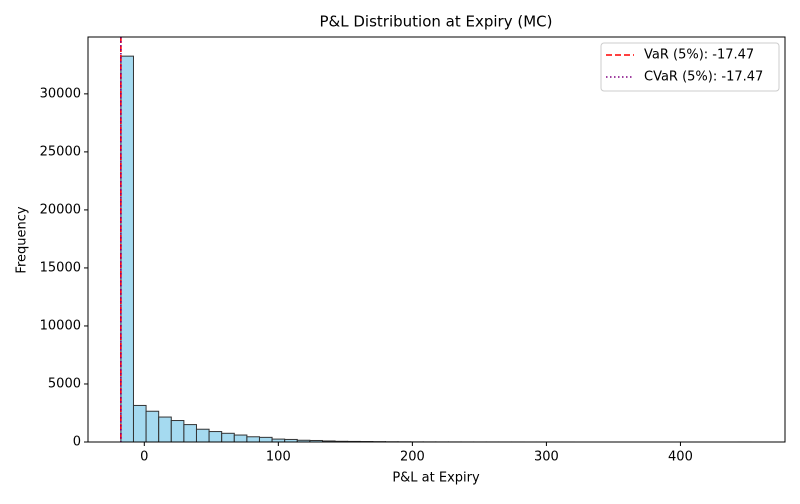 This screenshot has width=800, height=504. Describe the element at coordinates (412, 457) in the screenshot. I see `x-tick-label: 200` at that location.